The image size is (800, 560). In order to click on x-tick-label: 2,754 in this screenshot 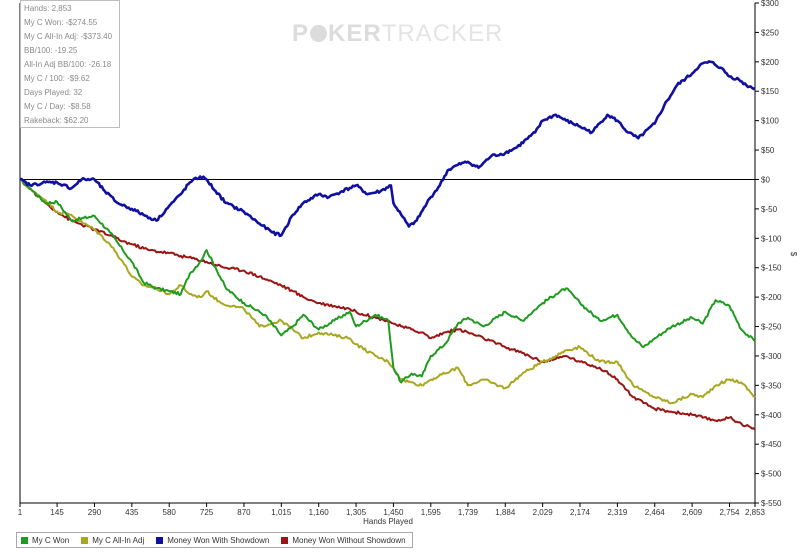, I will do `click(729, 512)`.